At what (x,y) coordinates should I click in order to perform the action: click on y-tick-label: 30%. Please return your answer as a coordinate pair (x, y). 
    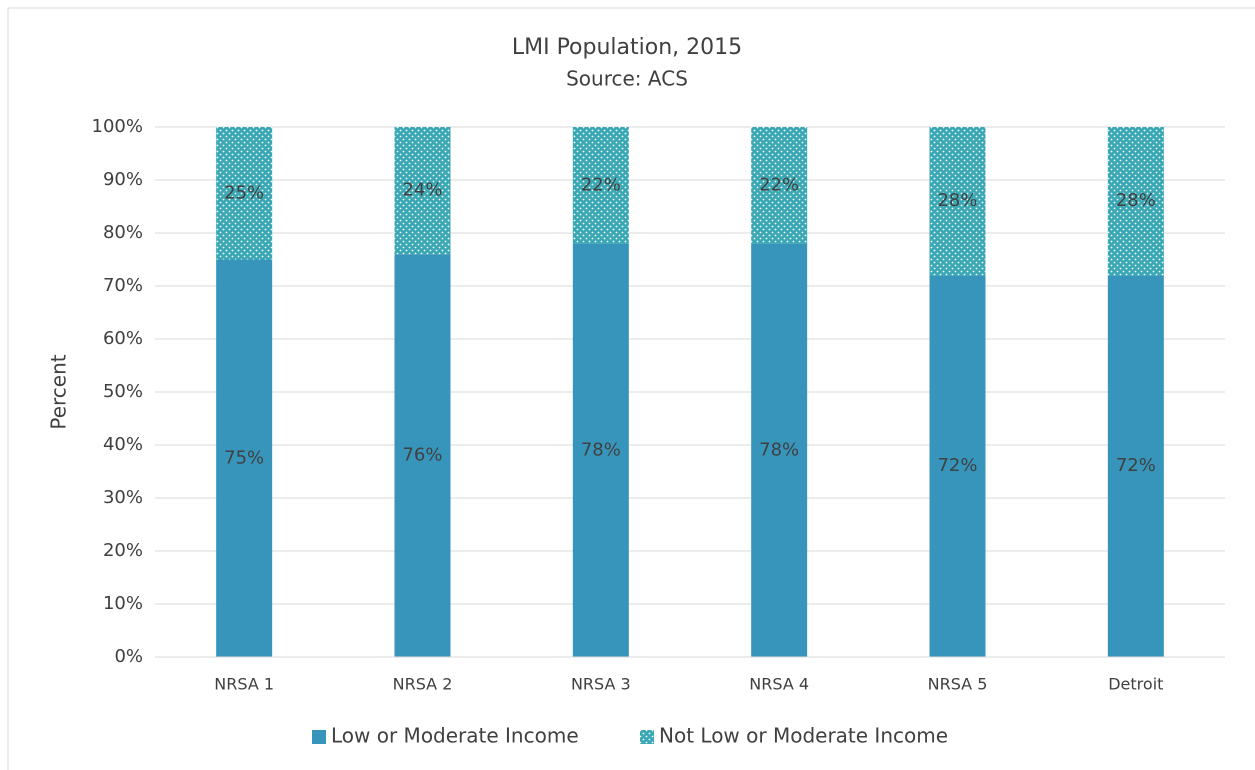
    Looking at the image, I should click on (123, 497).